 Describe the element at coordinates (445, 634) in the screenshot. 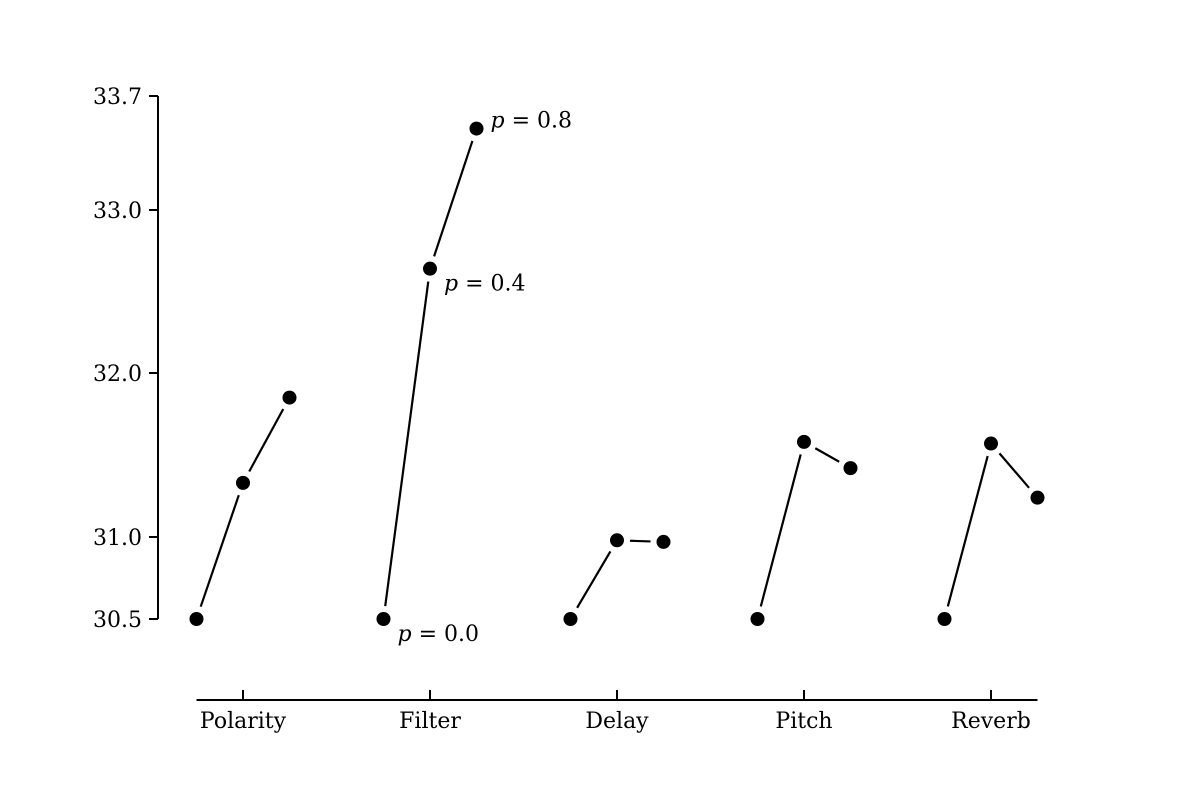

I see `annotation-value: = 0.0` at that location.